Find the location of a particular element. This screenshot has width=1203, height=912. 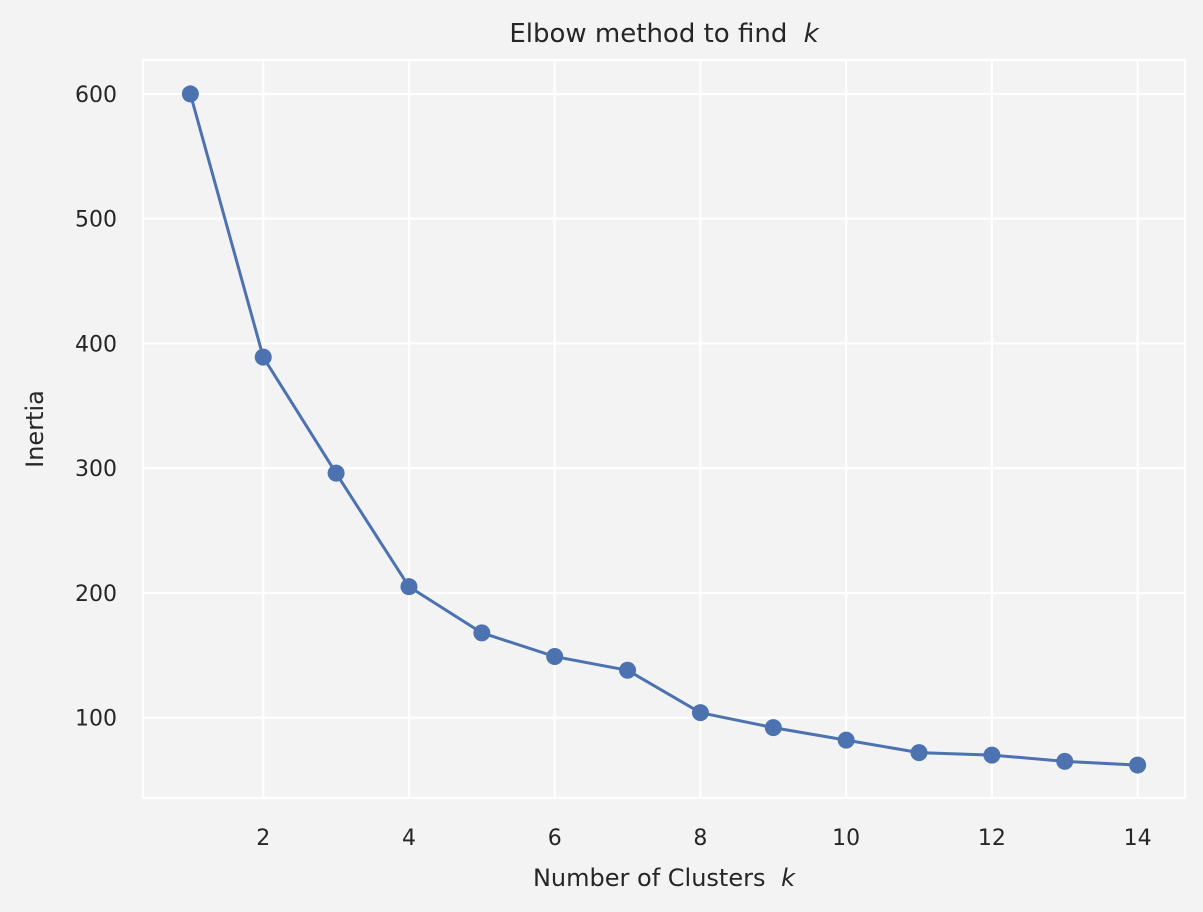

x-axis-title: Number of Clusters k is located at coordinates (664, 878).